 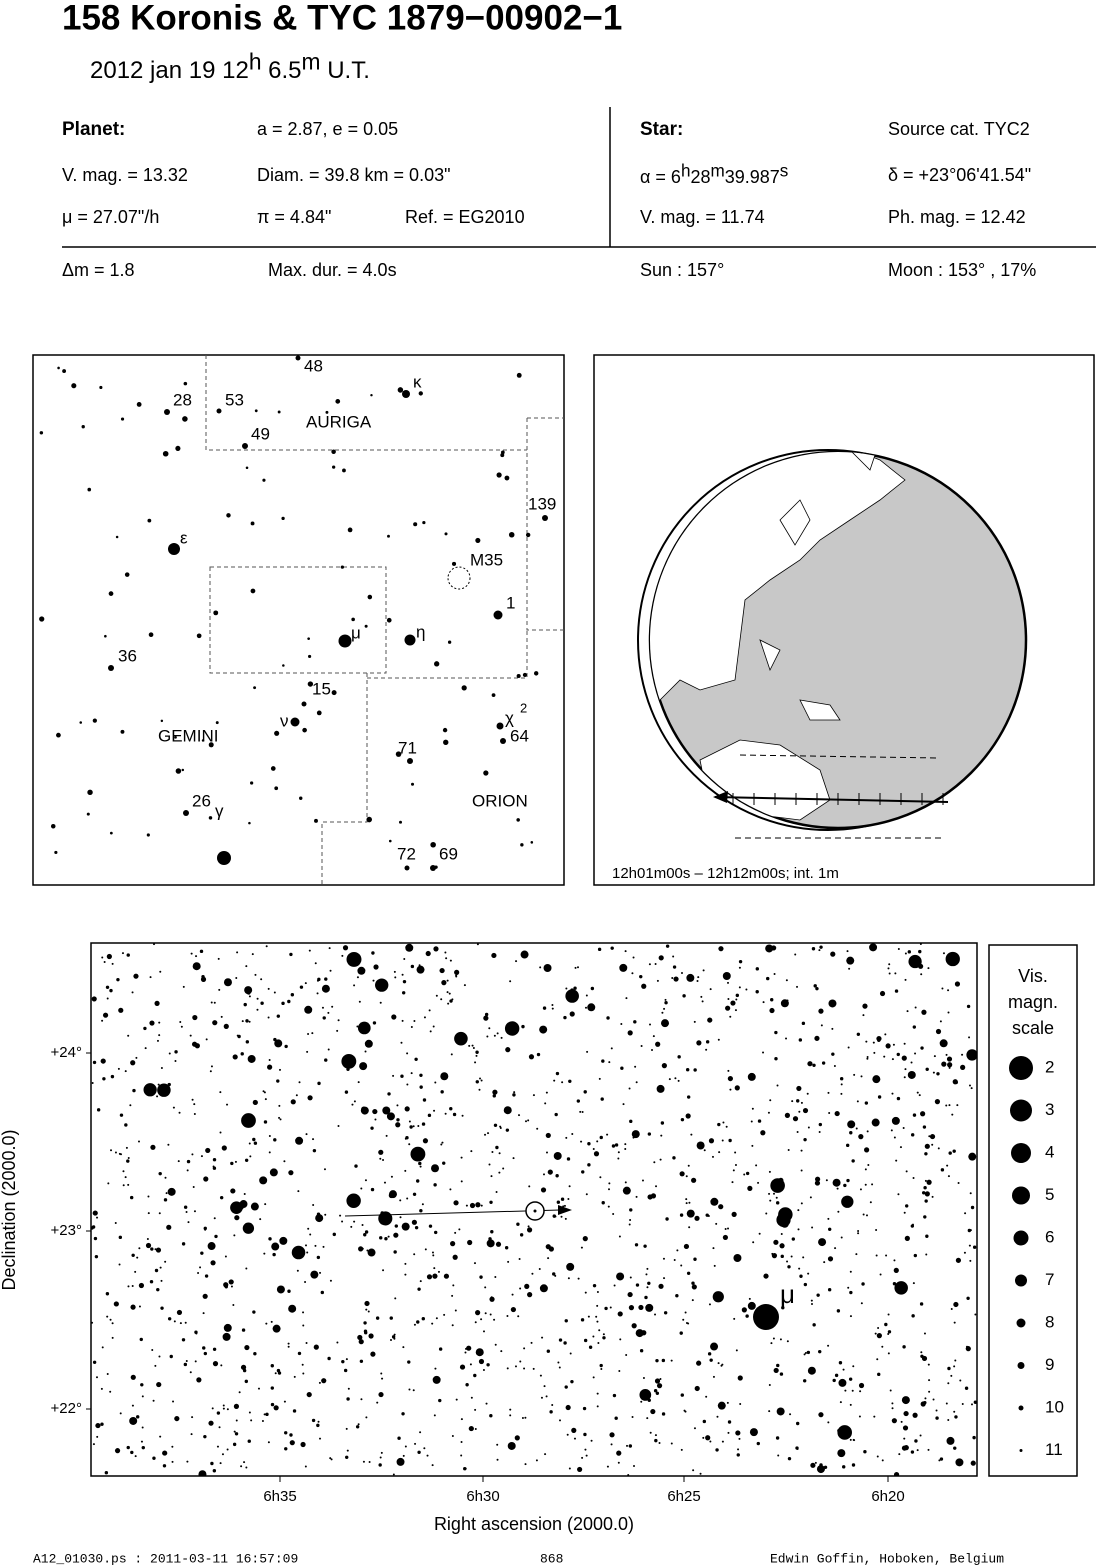 What do you see at coordinates (1049, 1194) in the screenshot?
I see `legend-label: 5` at bounding box center [1049, 1194].